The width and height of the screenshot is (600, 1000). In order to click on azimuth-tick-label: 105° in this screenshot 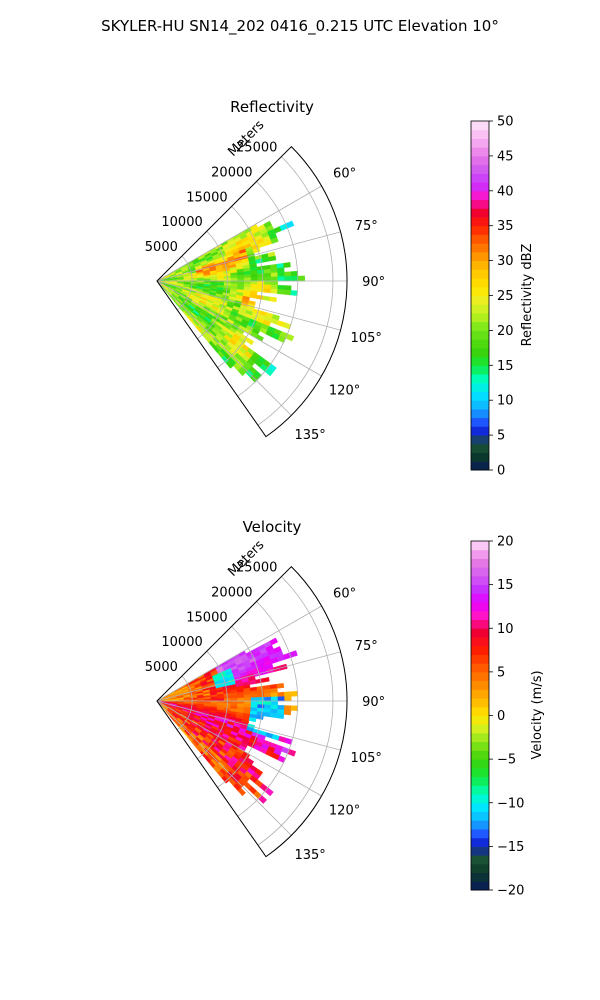, I will do `click(366, 338)`.